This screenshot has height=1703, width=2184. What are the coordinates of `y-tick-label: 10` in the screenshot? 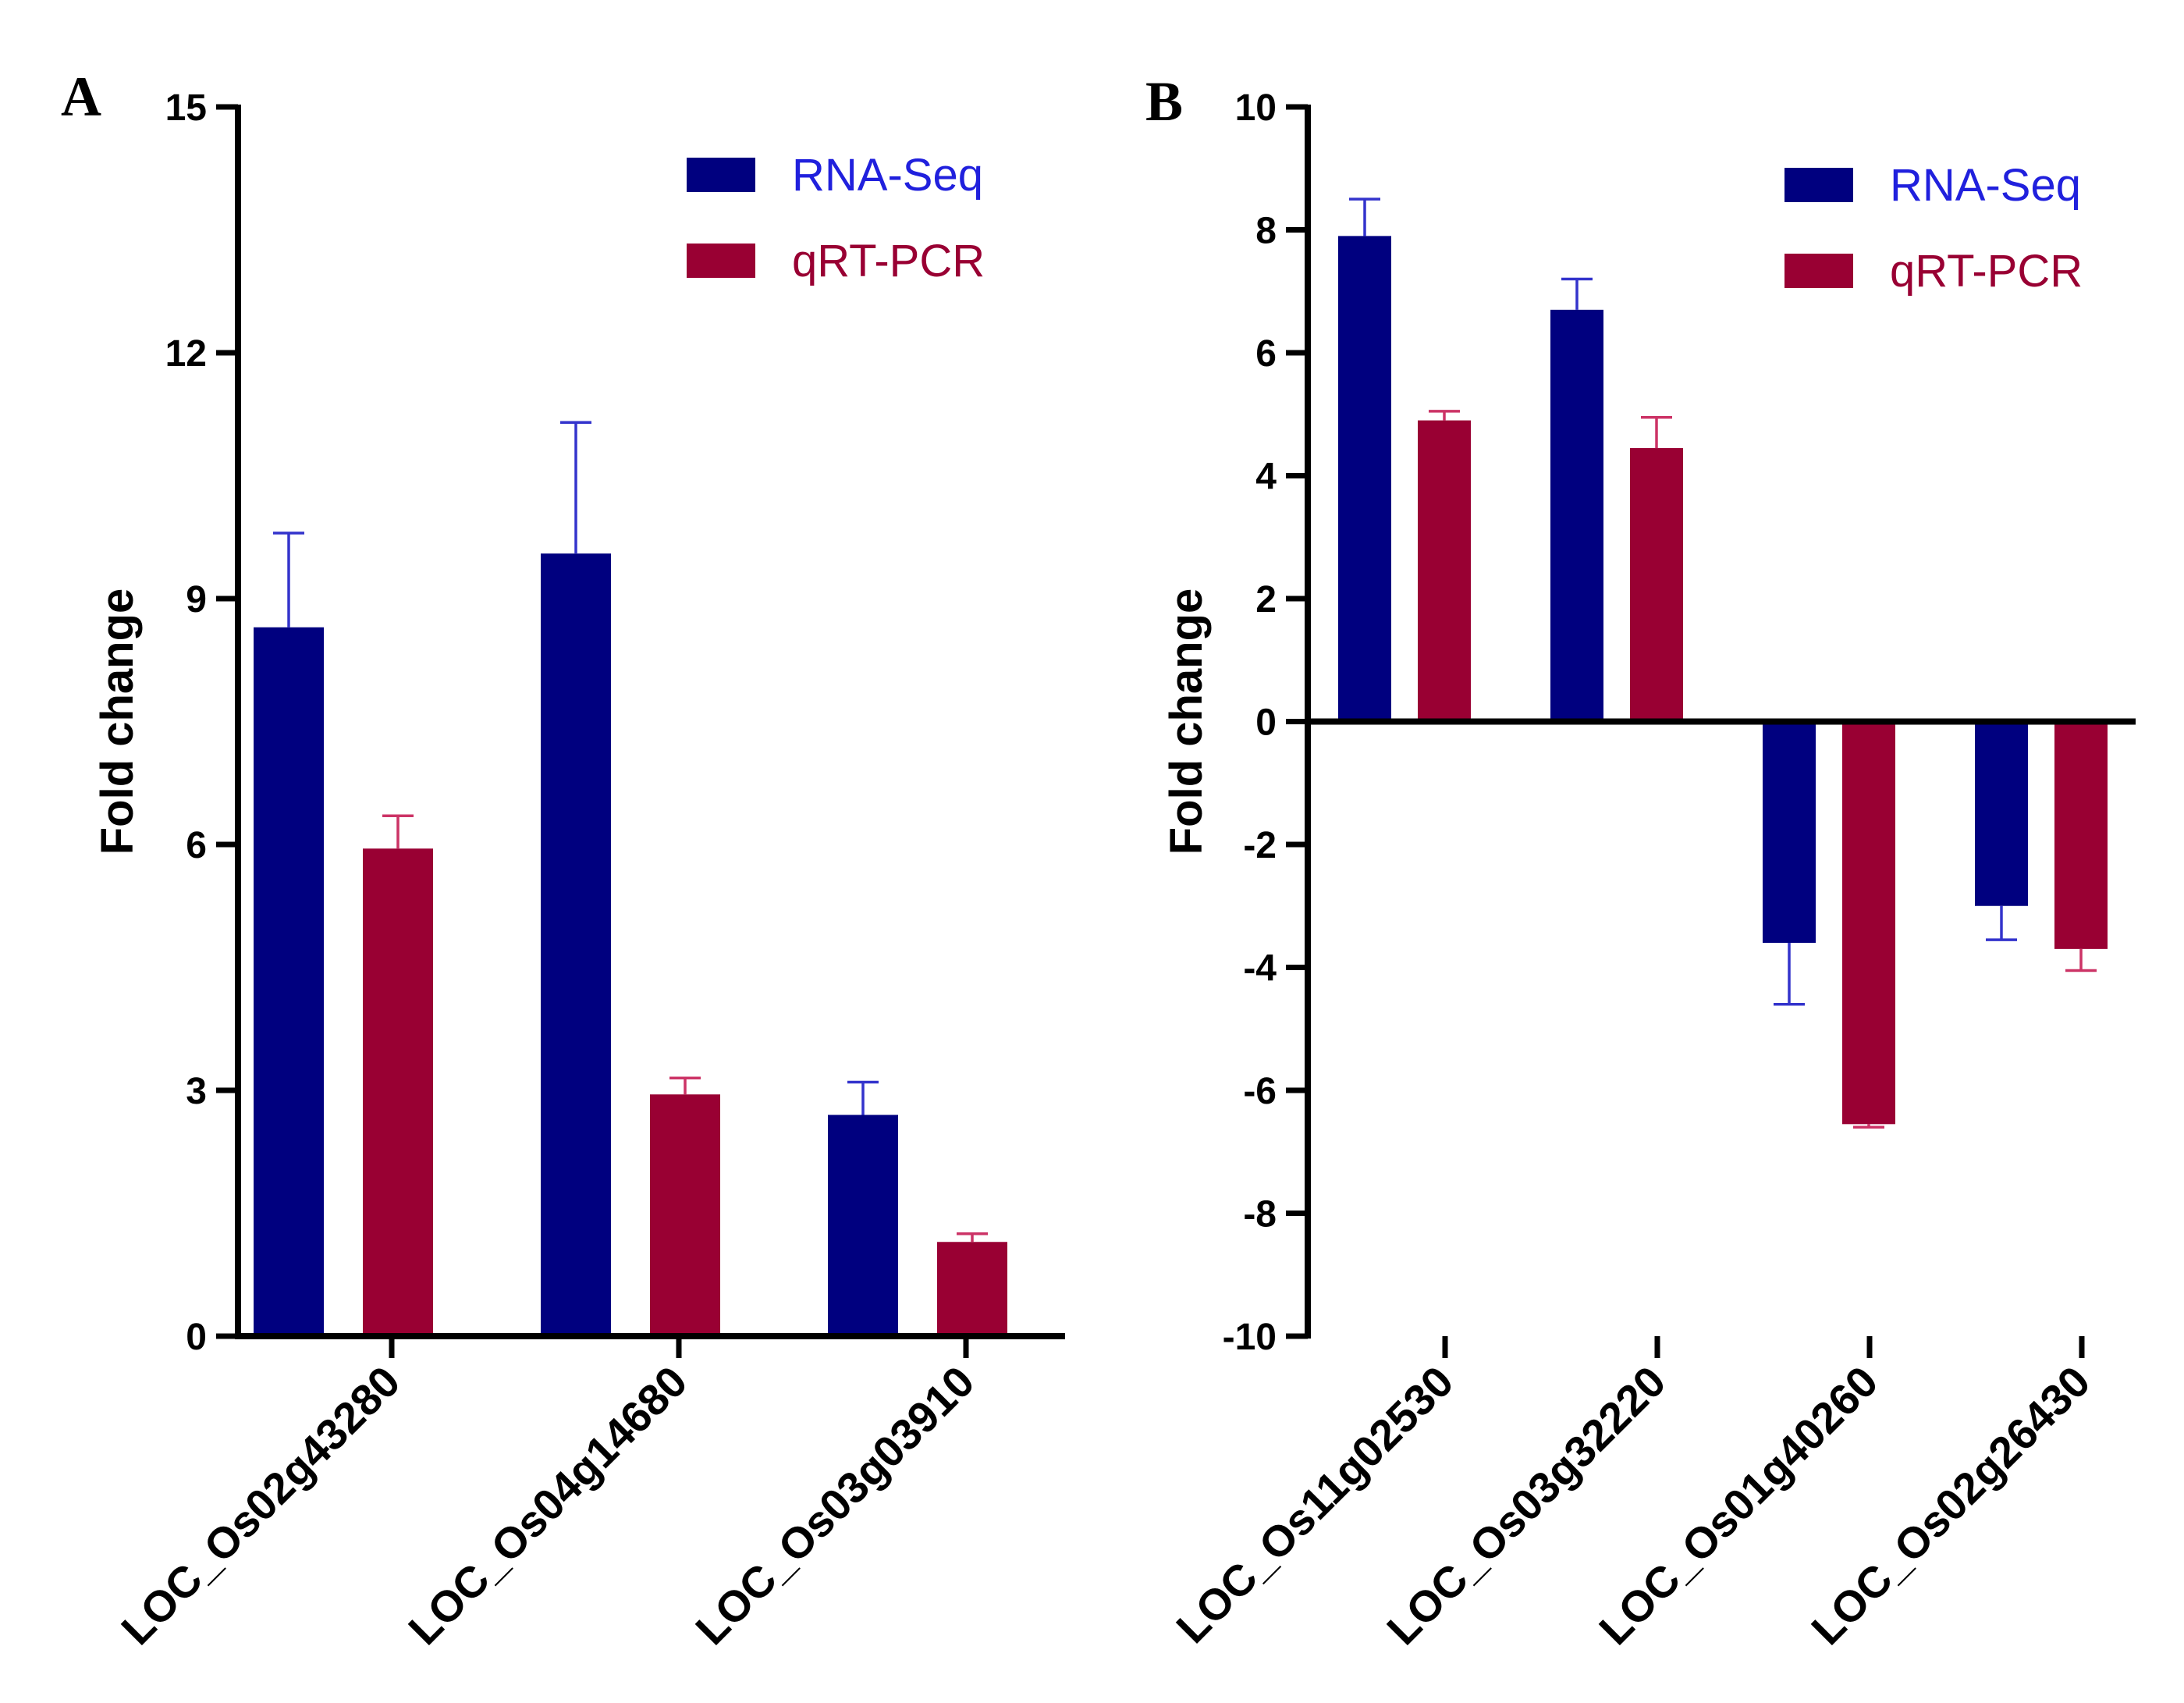 It's located at (1256, 108).